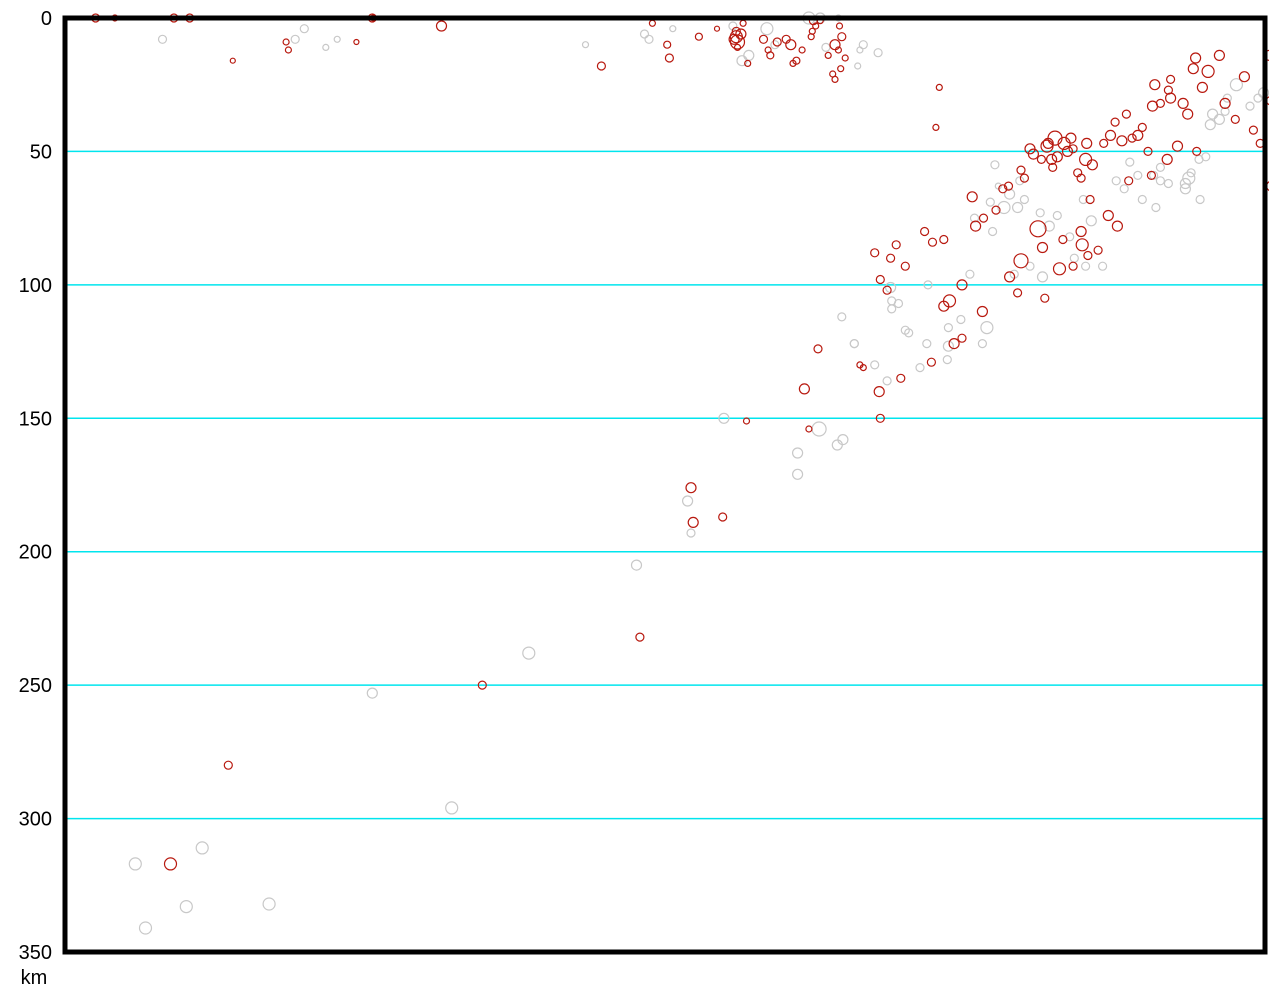 The image size is (1269, 990). What do you see at coordinates (41, 152) in the screenshot?
I see `y-tick-label: 50` at bounding box center [41, 152].